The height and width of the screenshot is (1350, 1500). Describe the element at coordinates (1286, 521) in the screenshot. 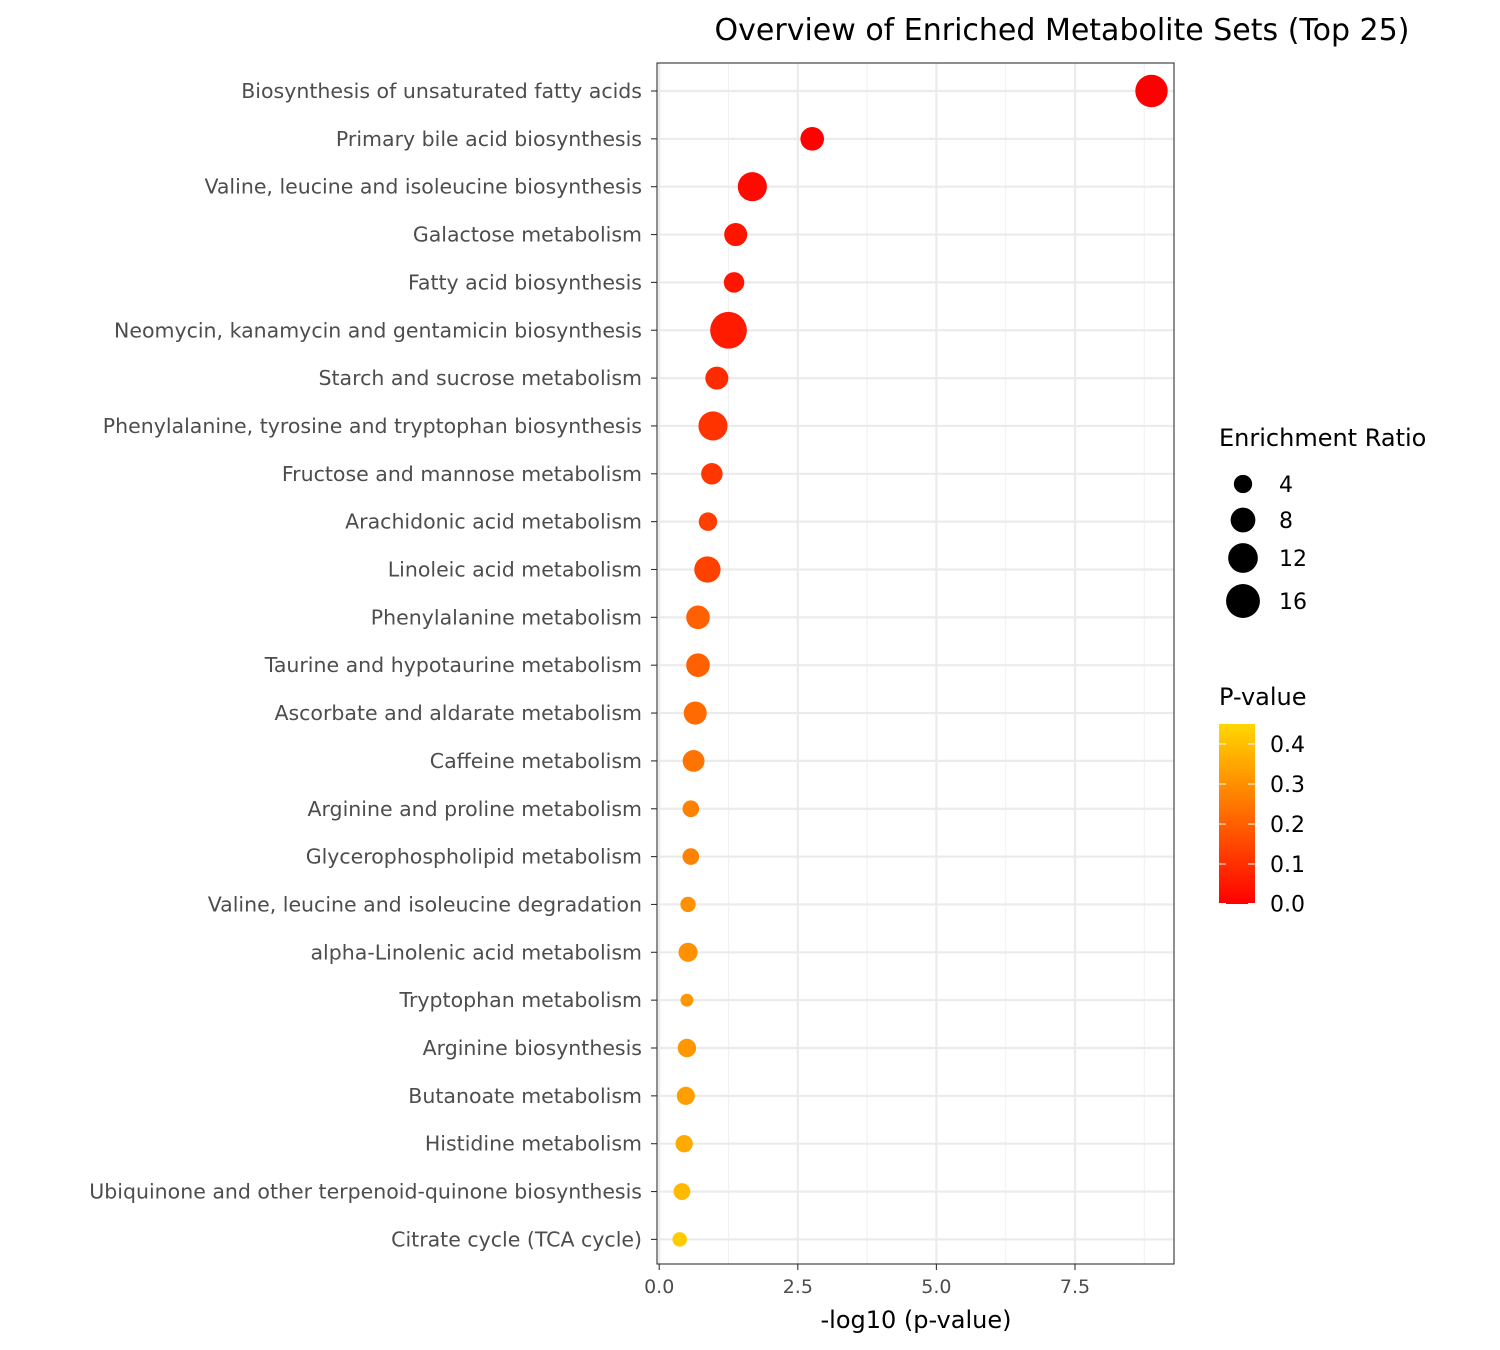

I see `size-legend-label: 8` at that location.